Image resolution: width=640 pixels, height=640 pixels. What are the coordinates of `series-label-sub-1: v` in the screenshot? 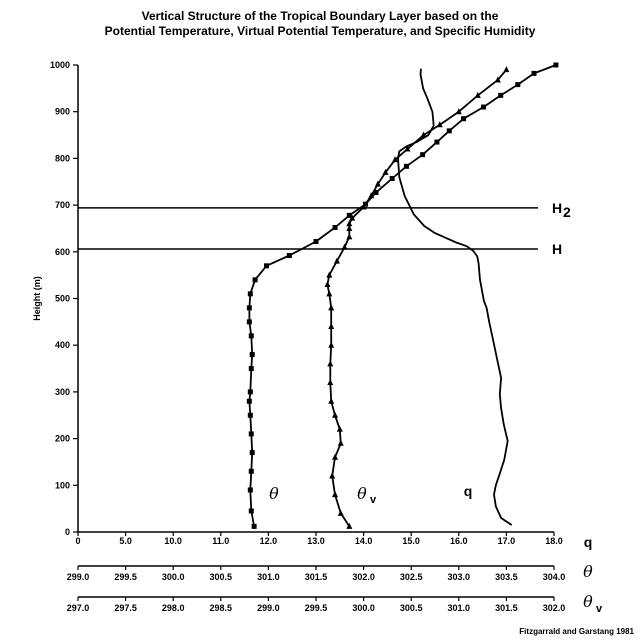 It's located at (373, 500).